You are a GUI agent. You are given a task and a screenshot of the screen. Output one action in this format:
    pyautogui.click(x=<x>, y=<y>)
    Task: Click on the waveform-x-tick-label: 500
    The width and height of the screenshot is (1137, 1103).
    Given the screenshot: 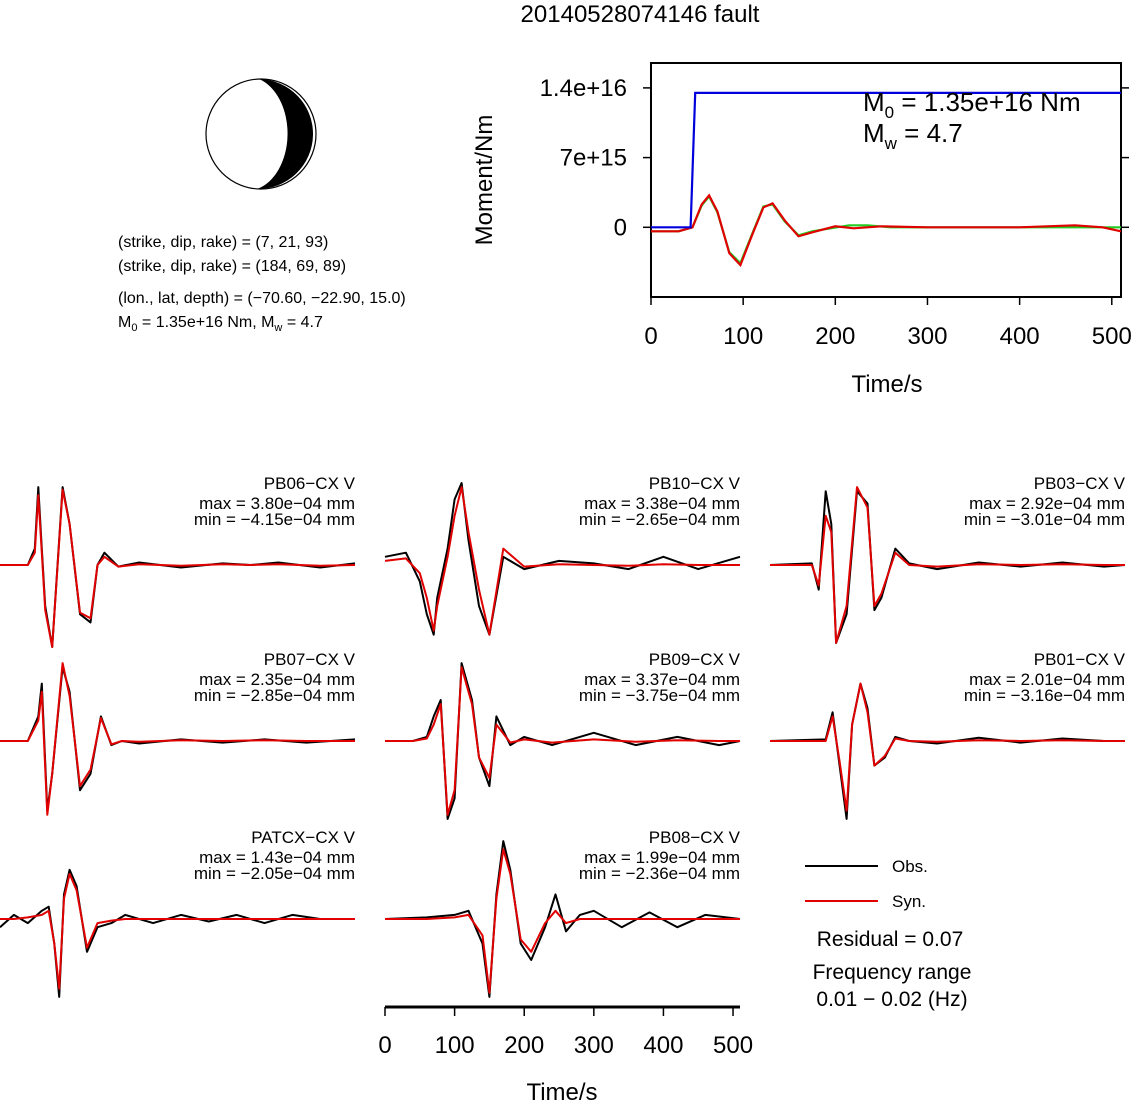 What is the action you would take?
    pyautogui.click(x=733, y=1045)
    